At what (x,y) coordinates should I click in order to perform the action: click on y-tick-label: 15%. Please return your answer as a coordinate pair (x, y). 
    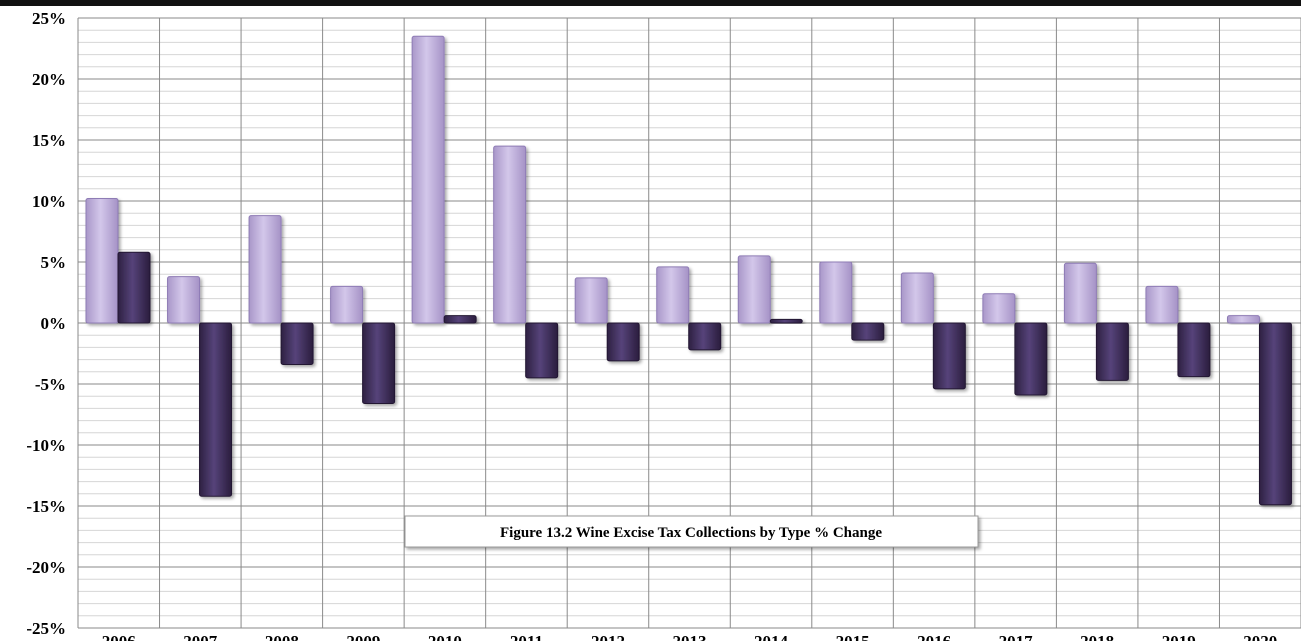
    Looking at the image, I should click on (49, 140).